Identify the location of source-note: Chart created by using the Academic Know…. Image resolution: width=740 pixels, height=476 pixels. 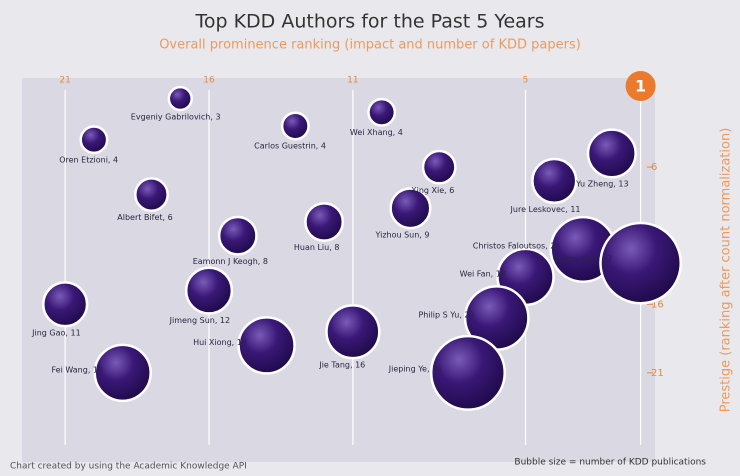
(128, 467).